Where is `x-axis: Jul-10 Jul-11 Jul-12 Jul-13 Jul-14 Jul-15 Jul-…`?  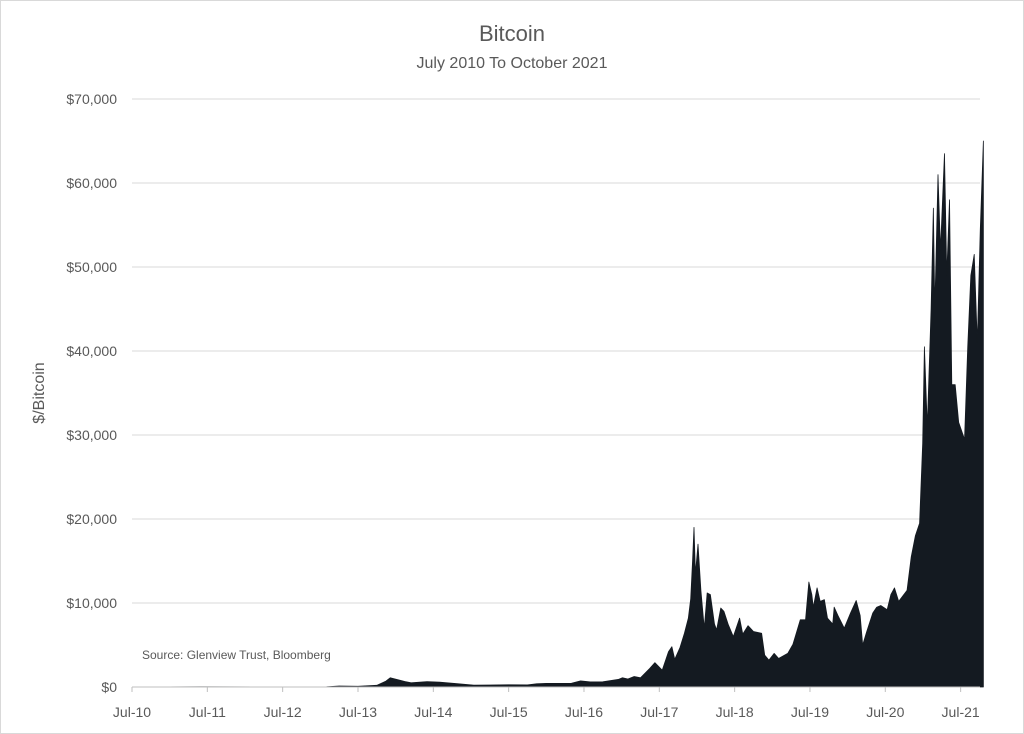 x-axis: Jul-10 Jul-11 Jul-12 Jul-13 Jul-14 Jul-15 Jul-… is located at coordinates (546, 703).